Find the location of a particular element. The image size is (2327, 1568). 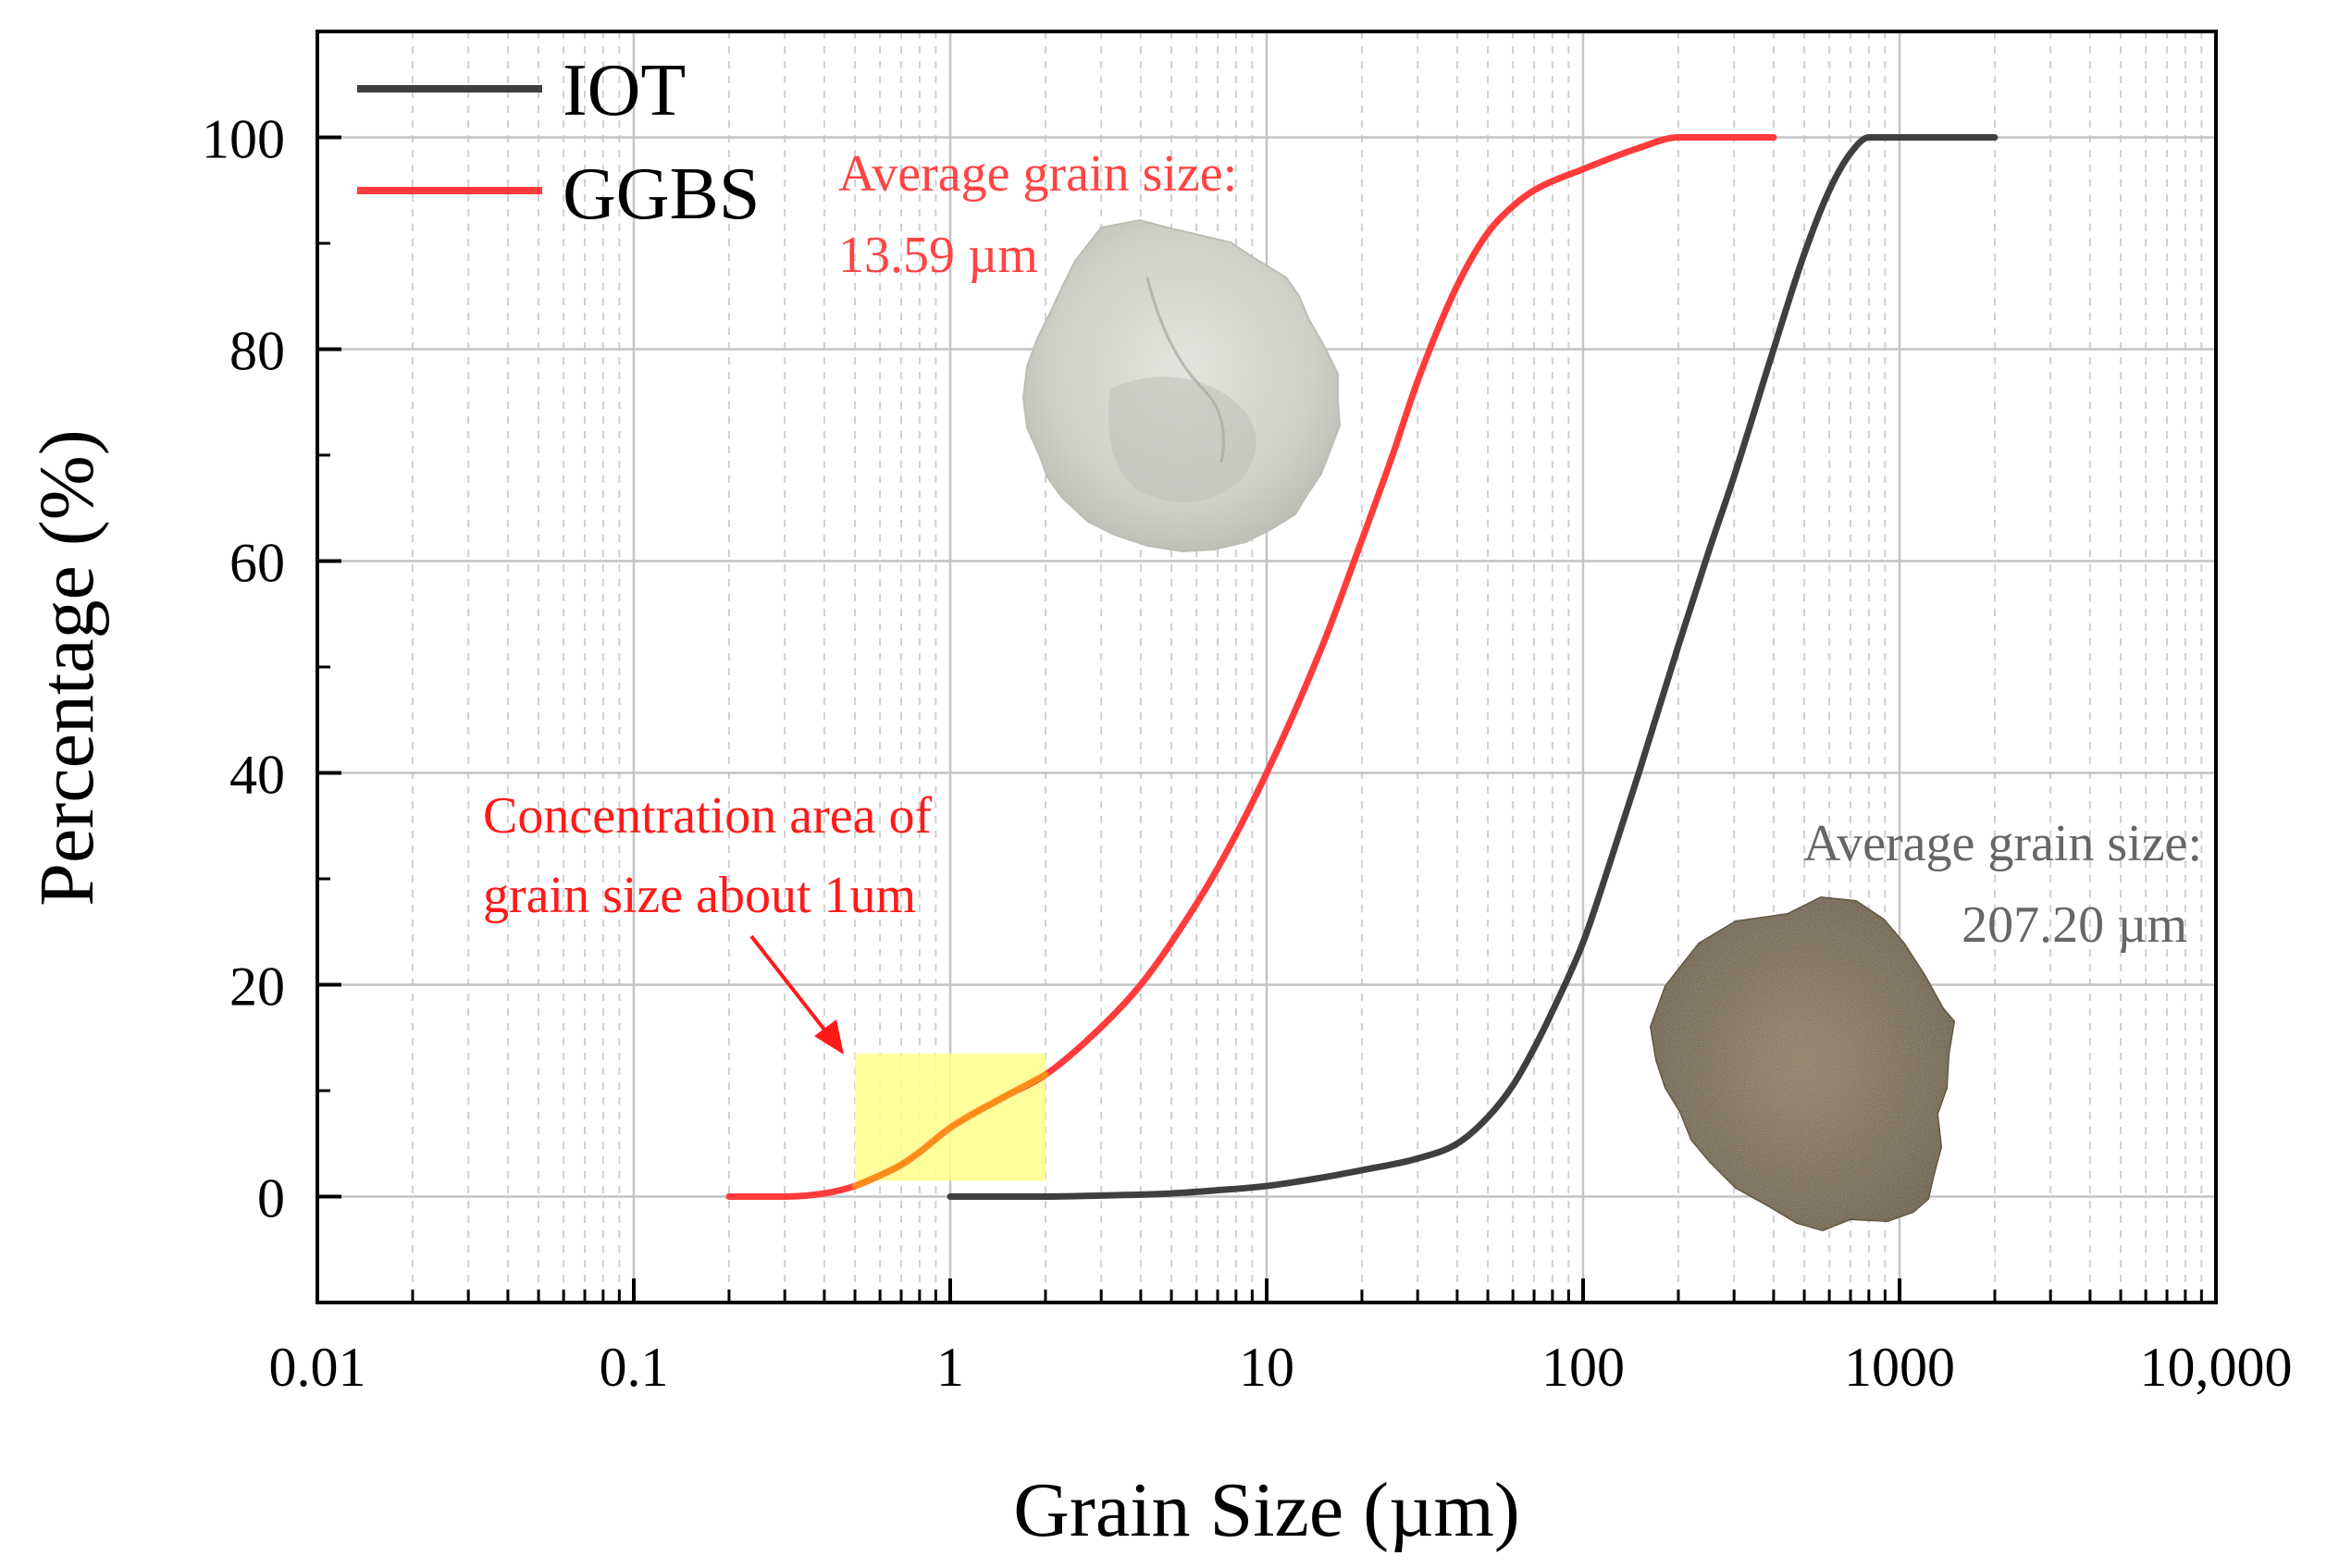

series-line-ggbs-highlight-segment is located at coordinates (950, 1130).